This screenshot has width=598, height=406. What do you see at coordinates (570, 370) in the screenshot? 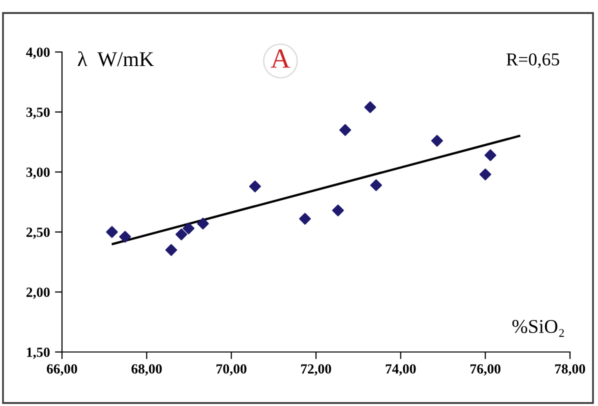
I see `x-tick-label: 78,00` at bounding box center [570, 370].